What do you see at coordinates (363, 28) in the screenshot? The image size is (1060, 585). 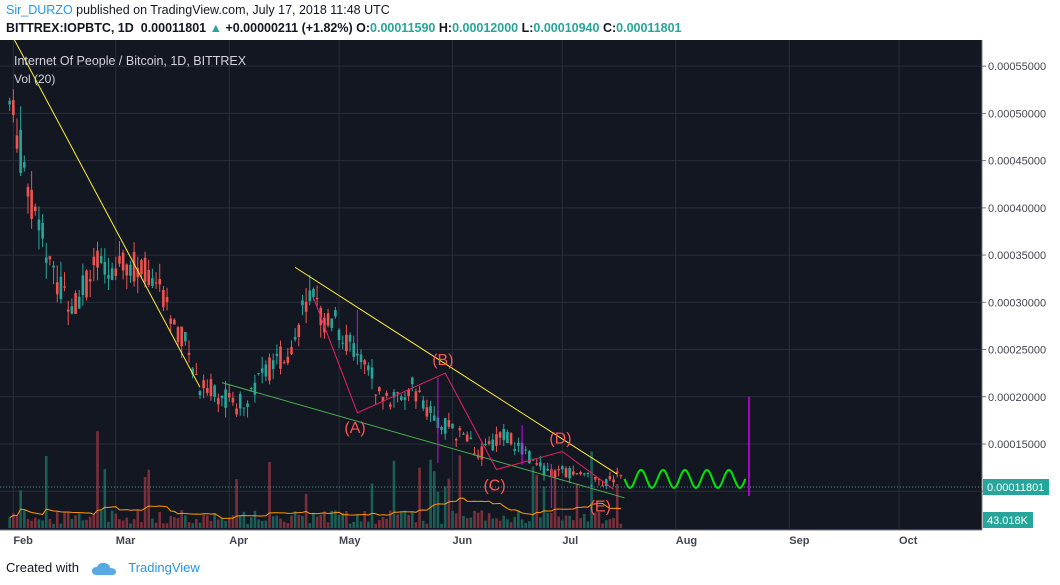 I see `open-label: O:` at bounding box center [363, 28].